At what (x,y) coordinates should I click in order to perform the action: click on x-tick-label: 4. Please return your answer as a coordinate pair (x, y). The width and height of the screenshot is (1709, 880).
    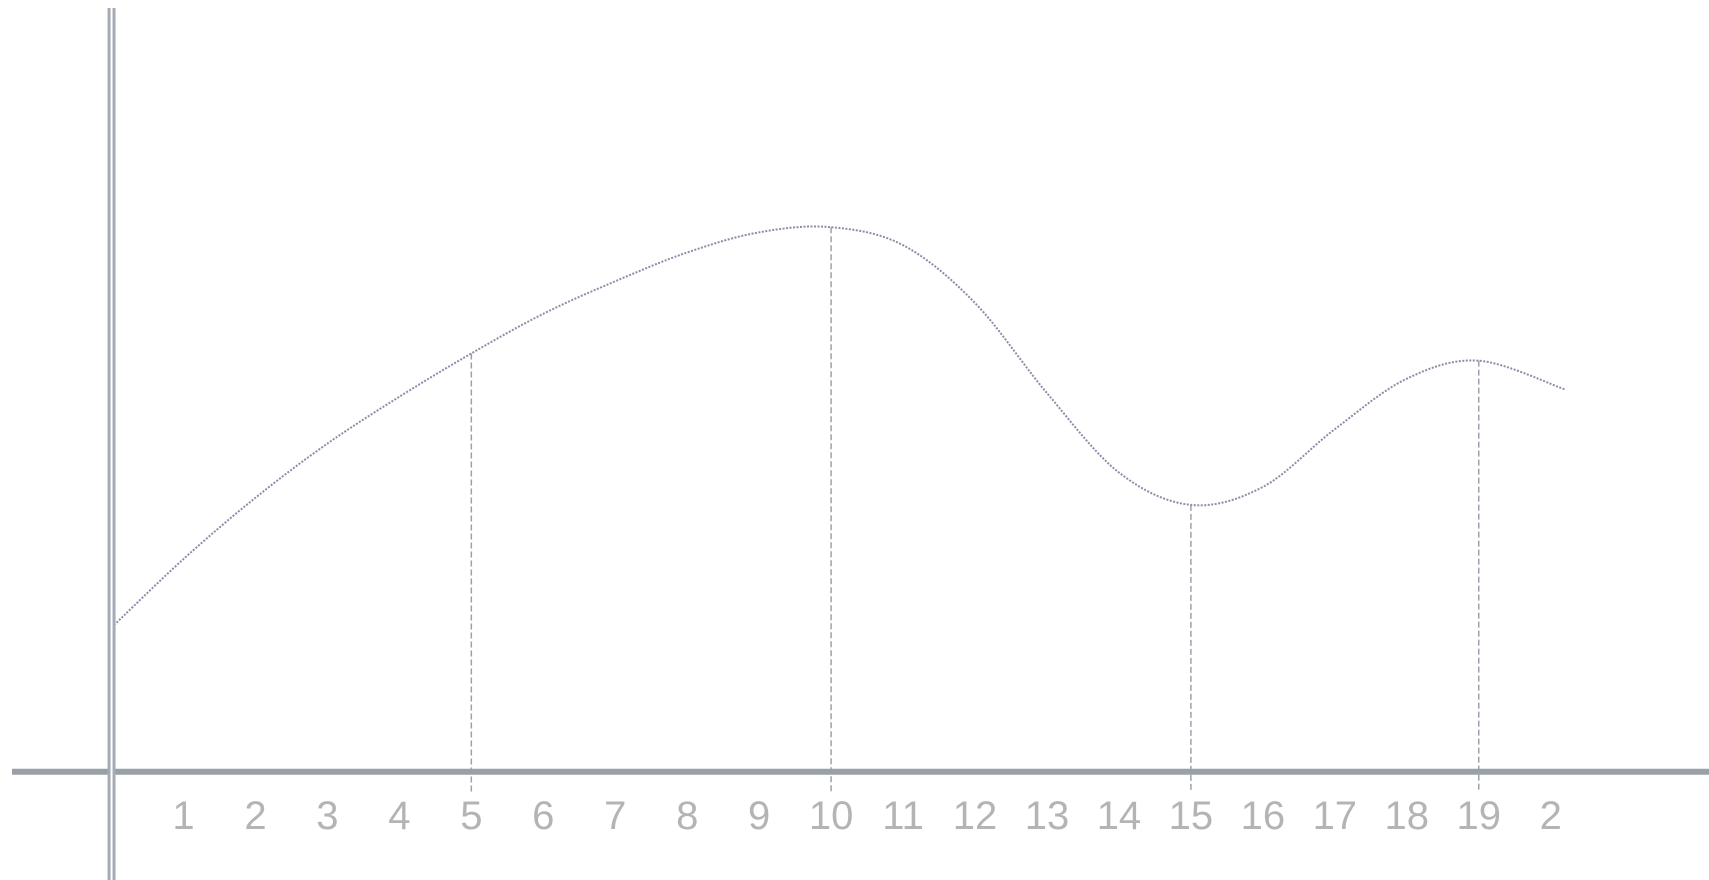
    Looking at the image, I should click on (399, 816).